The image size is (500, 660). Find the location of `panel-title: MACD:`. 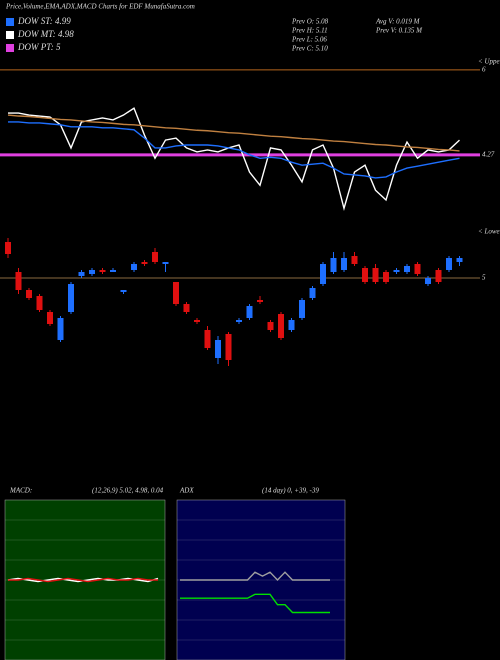

panel-title: MACD: is located at coordinates (20, 491).